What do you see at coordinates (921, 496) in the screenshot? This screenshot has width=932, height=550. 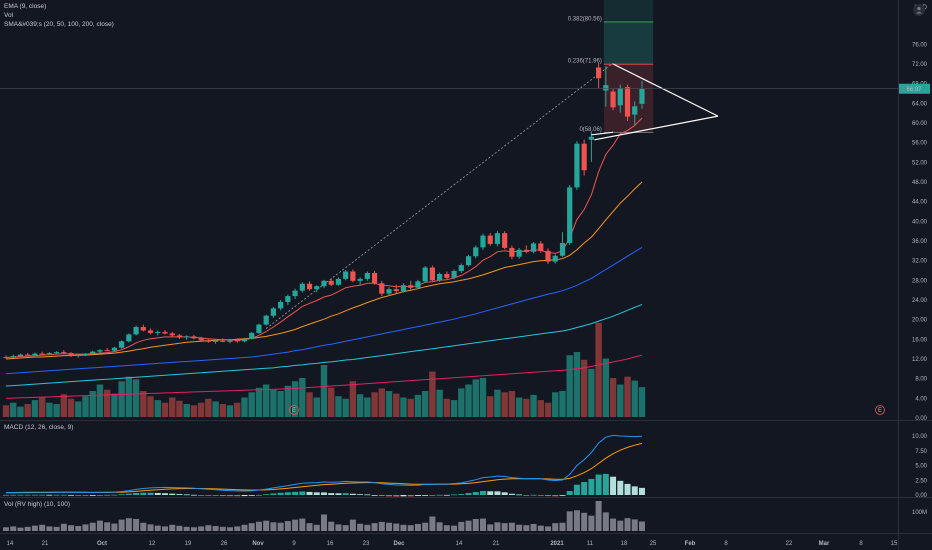 I see `macd-tick-label: 0.00` at bounding box center [921, 496].